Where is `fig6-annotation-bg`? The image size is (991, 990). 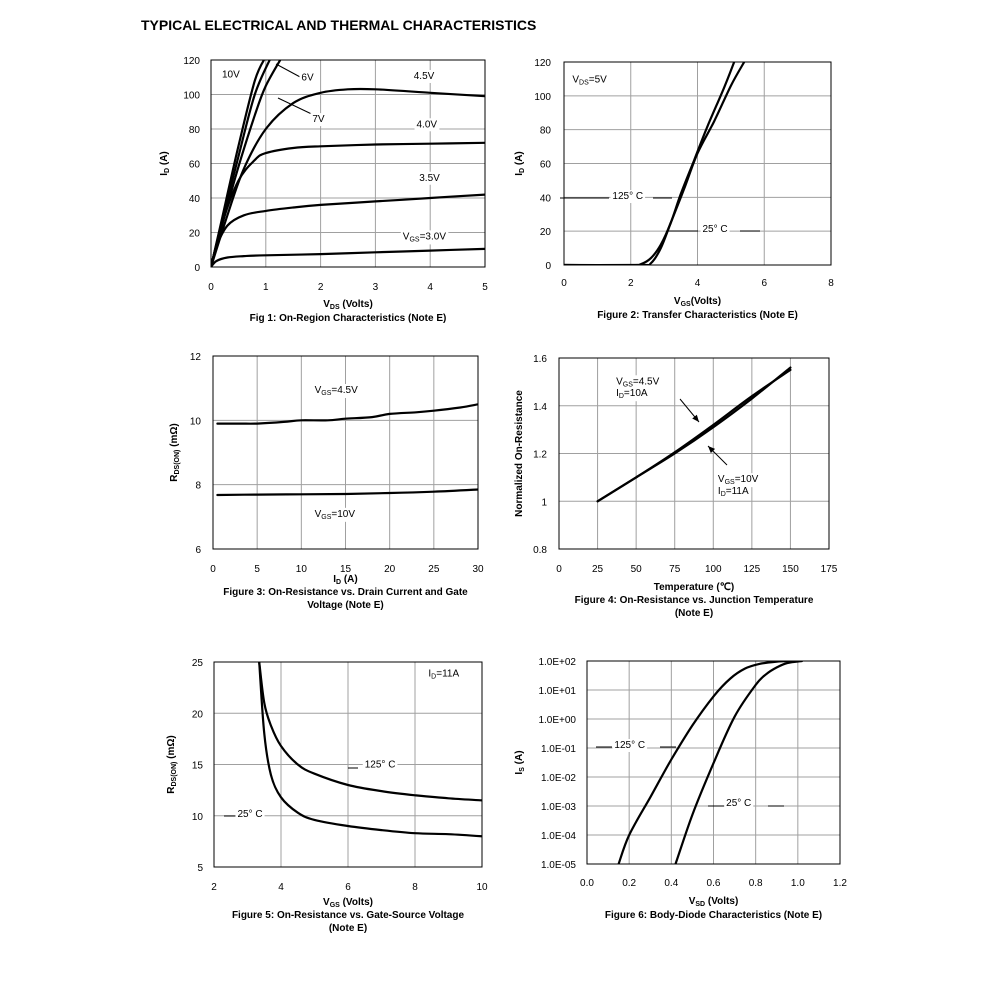 fig6-annotation-bg is located at coordinates (739, 803).